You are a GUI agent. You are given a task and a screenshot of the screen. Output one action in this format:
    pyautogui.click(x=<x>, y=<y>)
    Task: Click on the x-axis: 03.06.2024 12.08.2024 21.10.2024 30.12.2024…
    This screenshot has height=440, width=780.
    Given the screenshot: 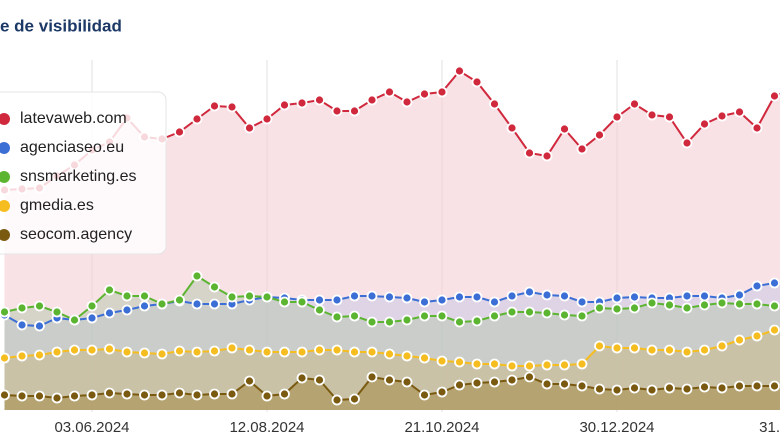 What is the action you would take?
    pyautogui.click(x=417, y=427)
    